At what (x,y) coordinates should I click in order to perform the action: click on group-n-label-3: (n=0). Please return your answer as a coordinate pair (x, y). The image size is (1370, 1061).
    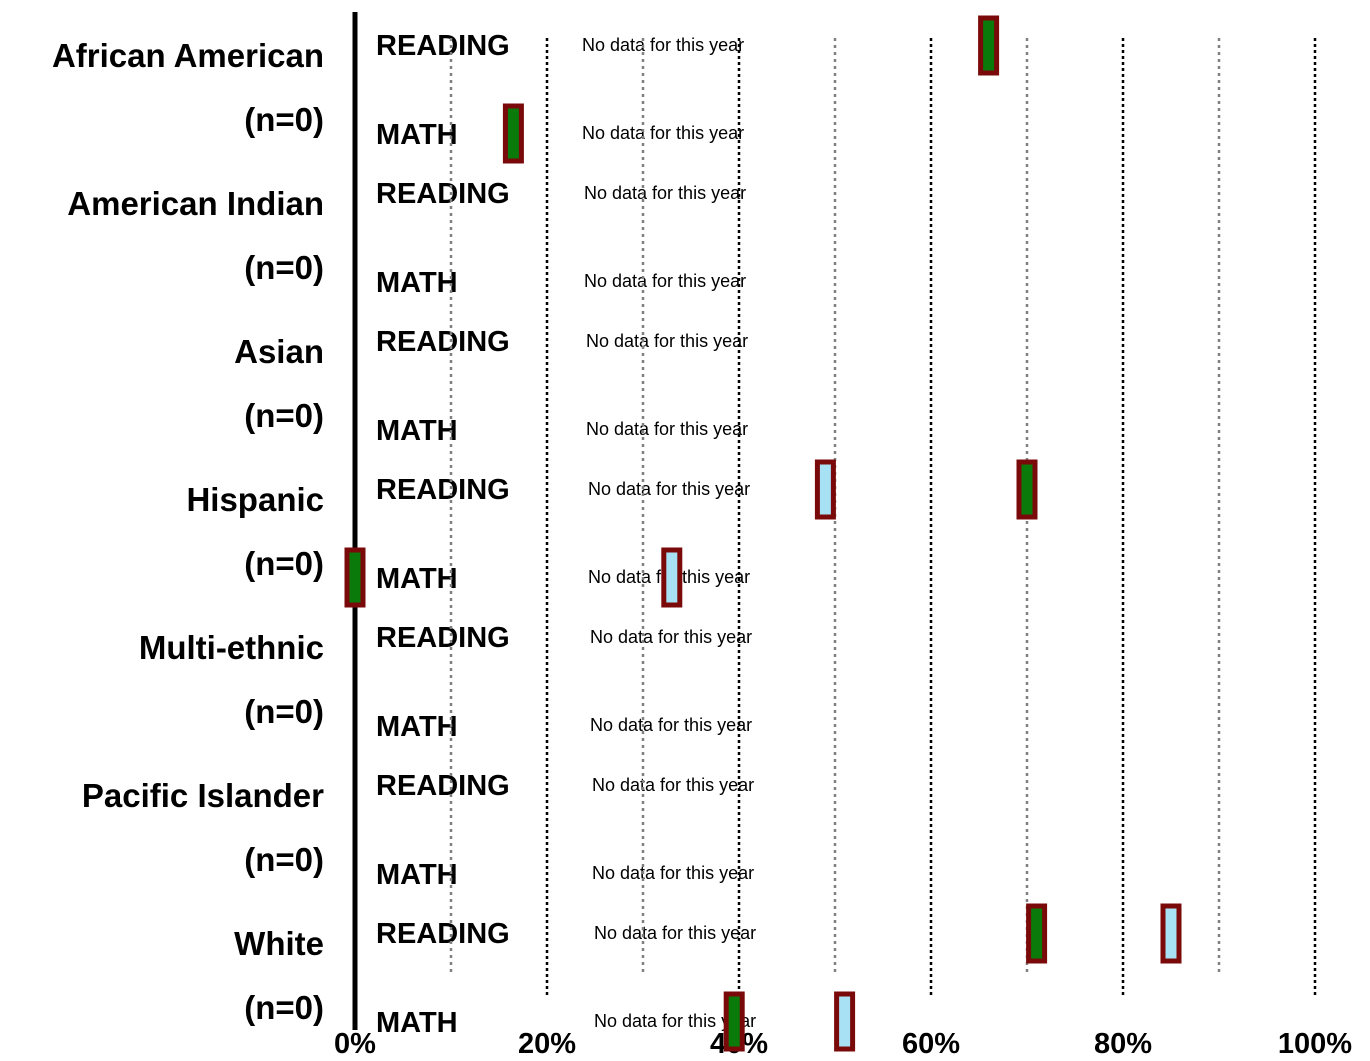
    Looking at the image, I should click on (284, 563).